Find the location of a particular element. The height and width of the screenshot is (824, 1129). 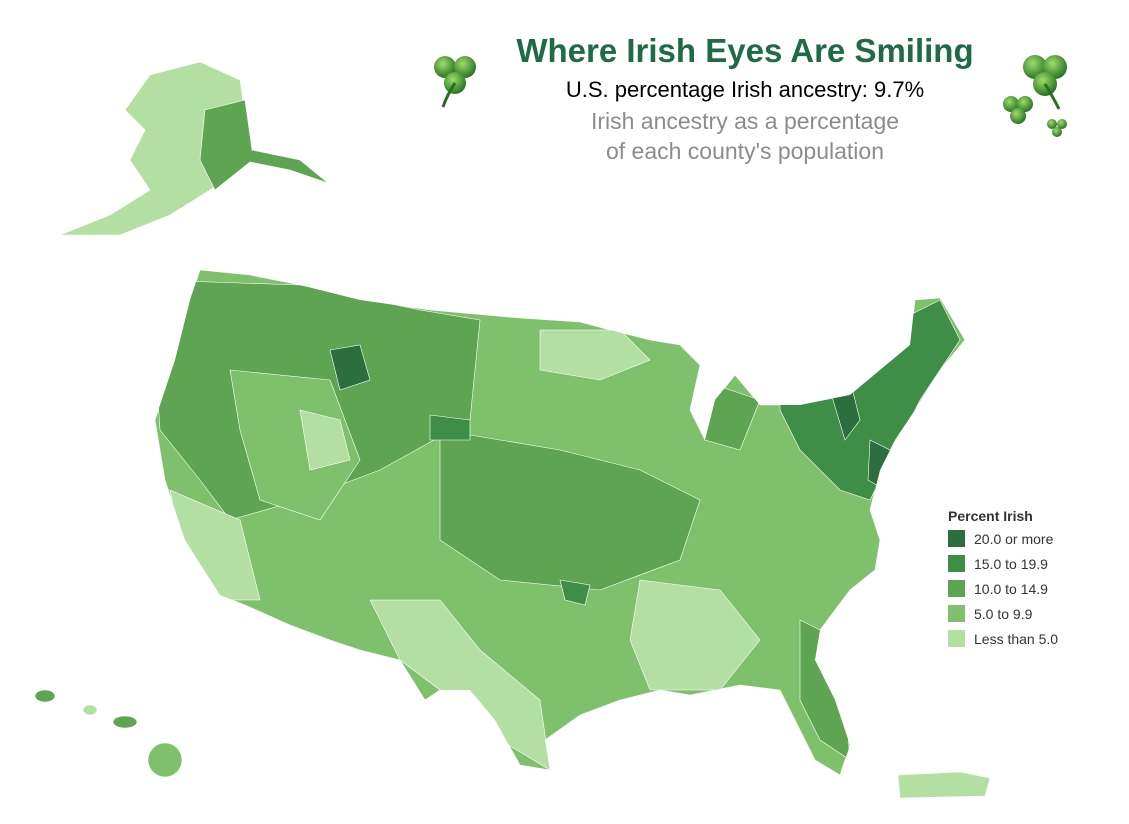

legend-label: 20.0 or more is located at coordinates (1014, 539).